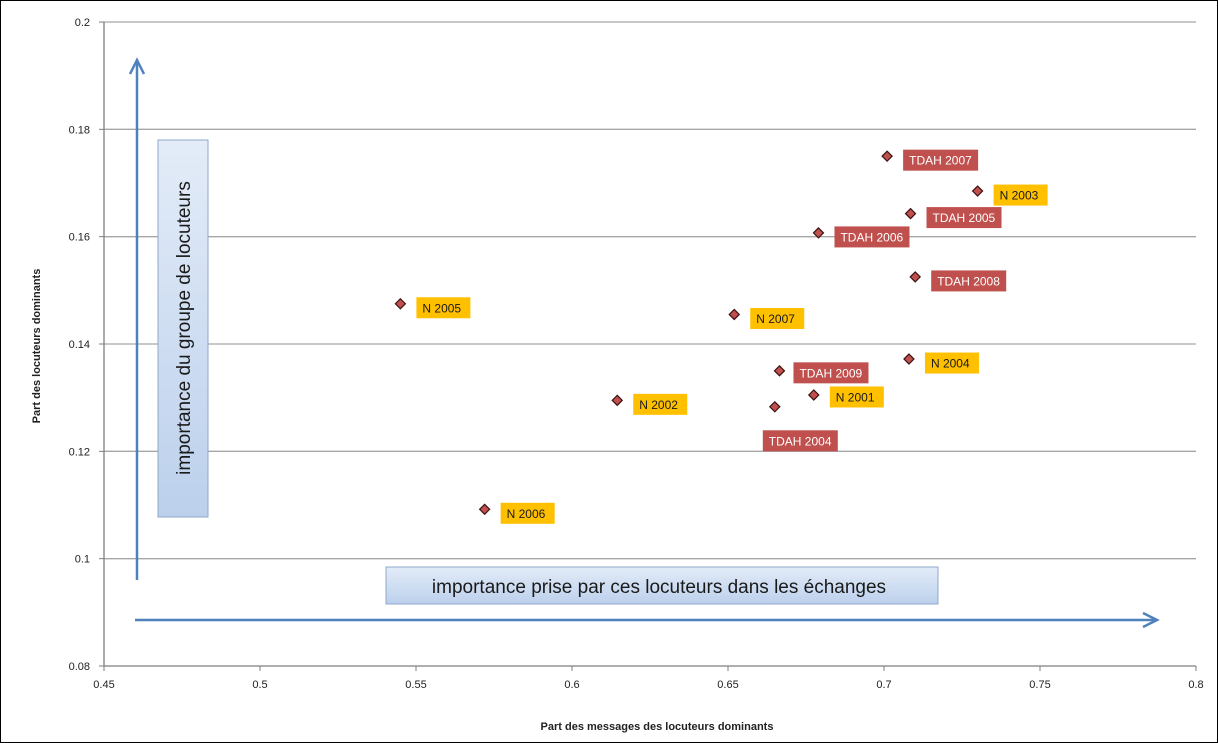 This screenshot has width=1218, height=743. What do you see at coordinates (259, 685) in the screenshot?
I see `x-tick-label: 0.5` at bounding box center [259, 685].